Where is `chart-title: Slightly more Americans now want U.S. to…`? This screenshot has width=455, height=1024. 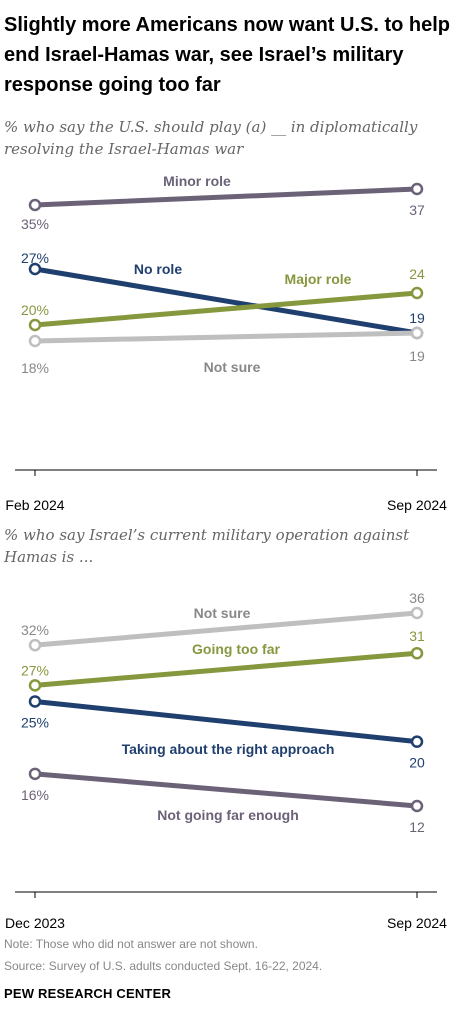 chart-title: Slightly more Americans now want U.S. to… is located at coordinates (227, 55).